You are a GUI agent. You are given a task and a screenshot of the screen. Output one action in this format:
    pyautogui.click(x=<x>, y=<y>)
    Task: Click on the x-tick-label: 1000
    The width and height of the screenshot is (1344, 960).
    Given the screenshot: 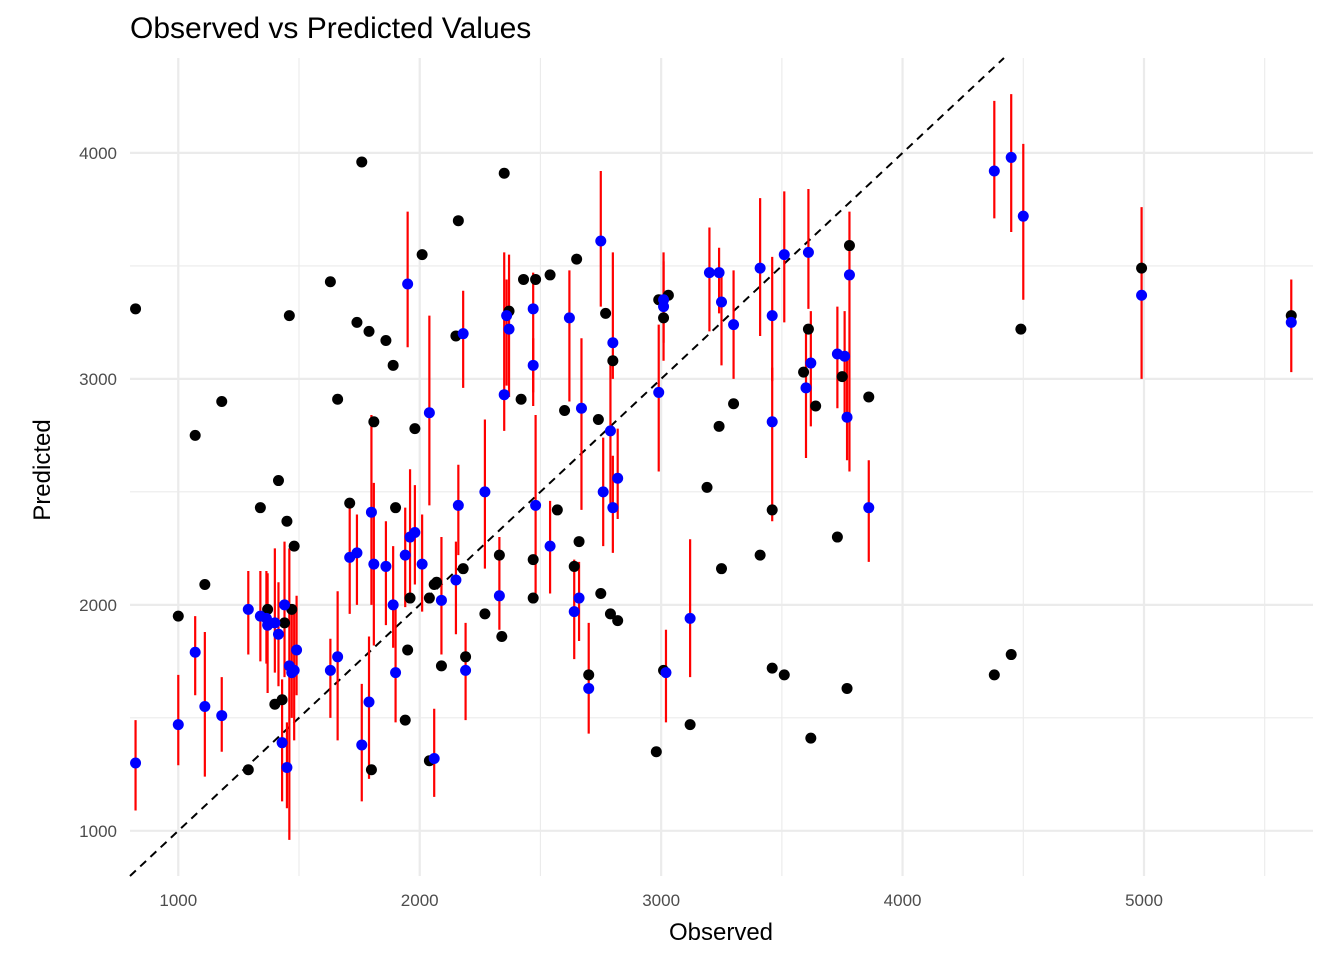 What is the action you would take?
    pyautogui.click(x=178, y=900)
    